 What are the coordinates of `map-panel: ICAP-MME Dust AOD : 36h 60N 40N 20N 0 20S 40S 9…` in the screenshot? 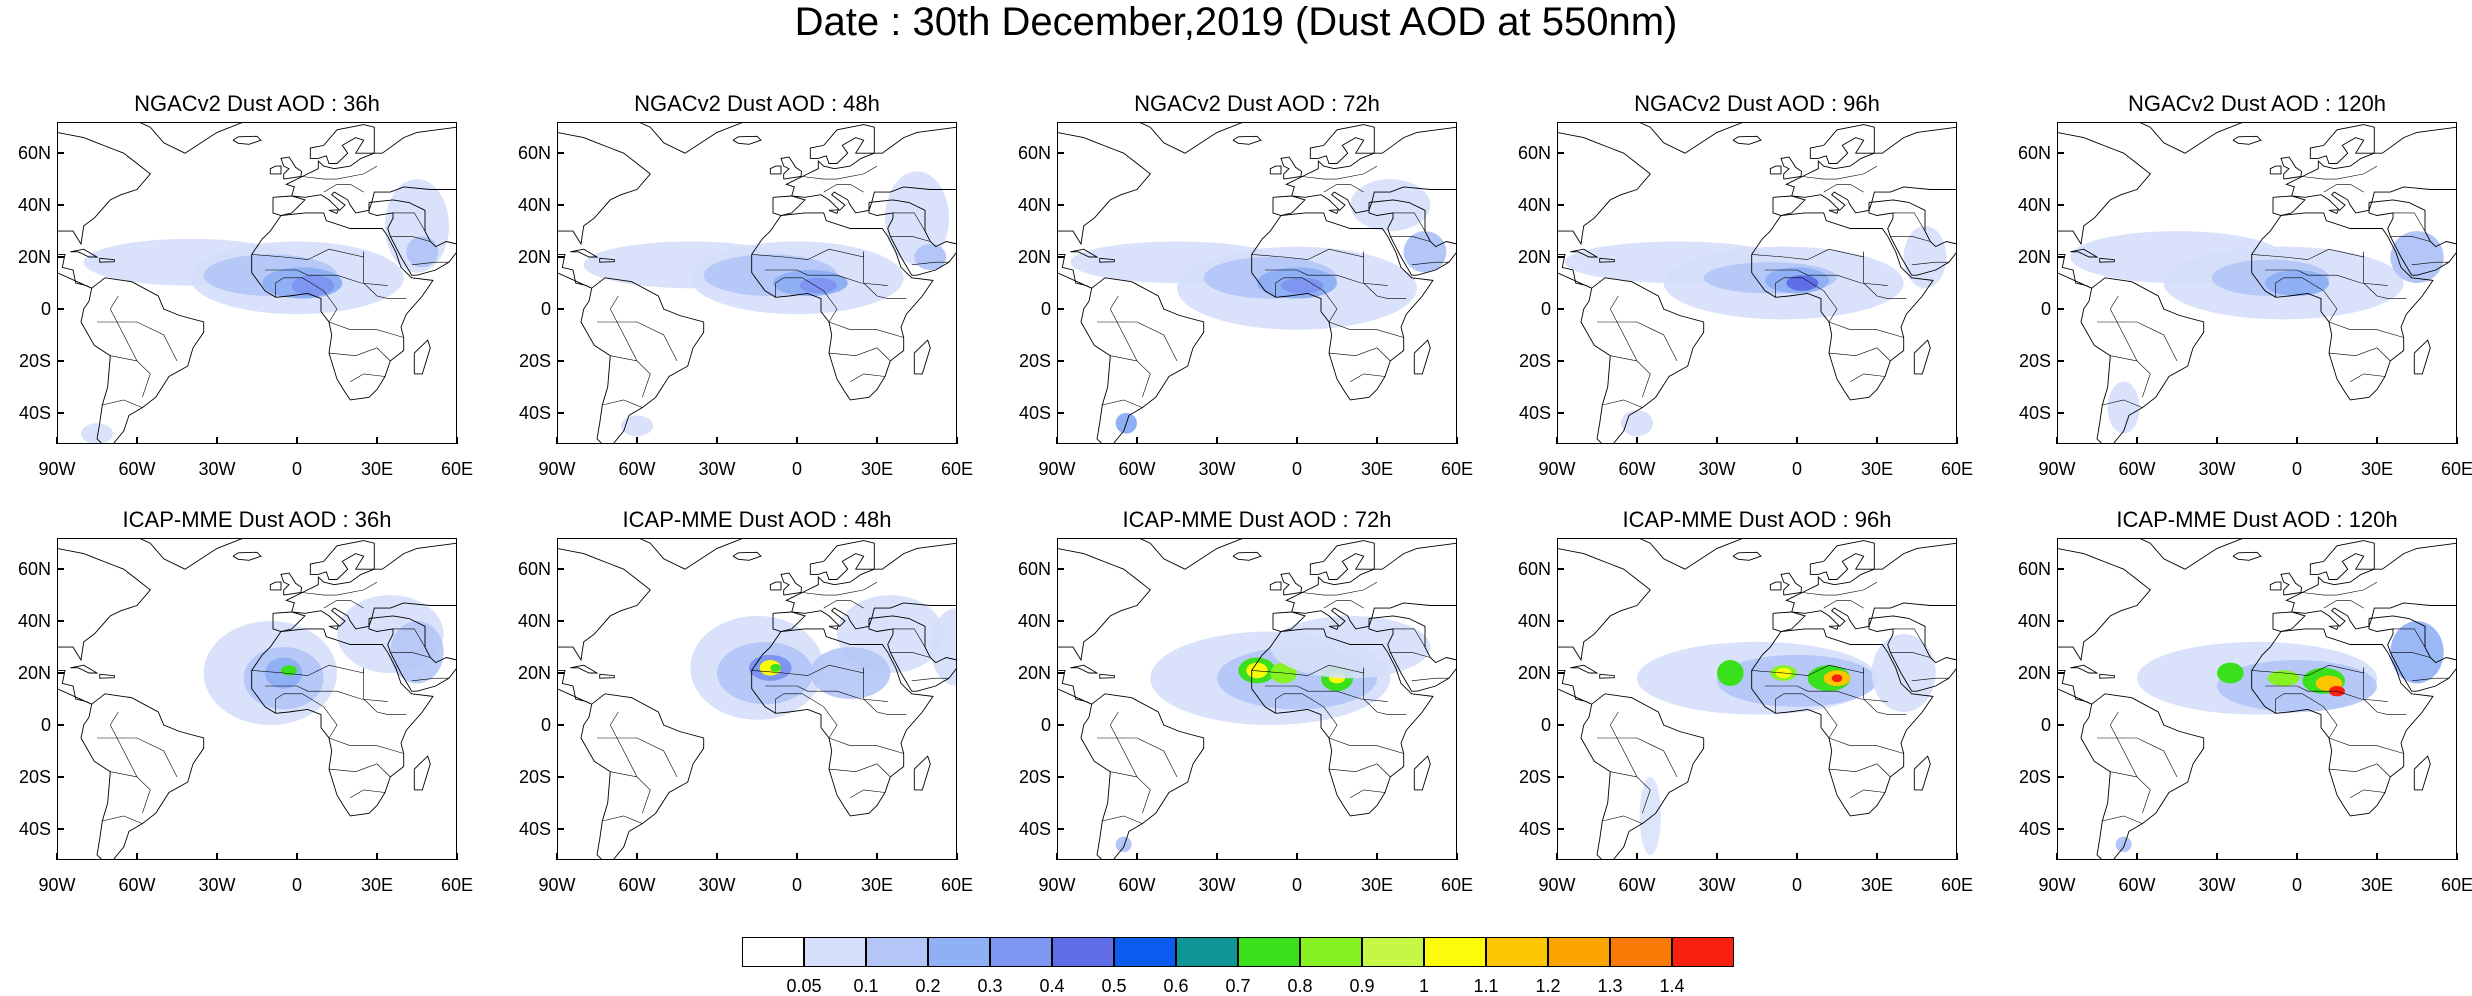 It's located at (250, 717).